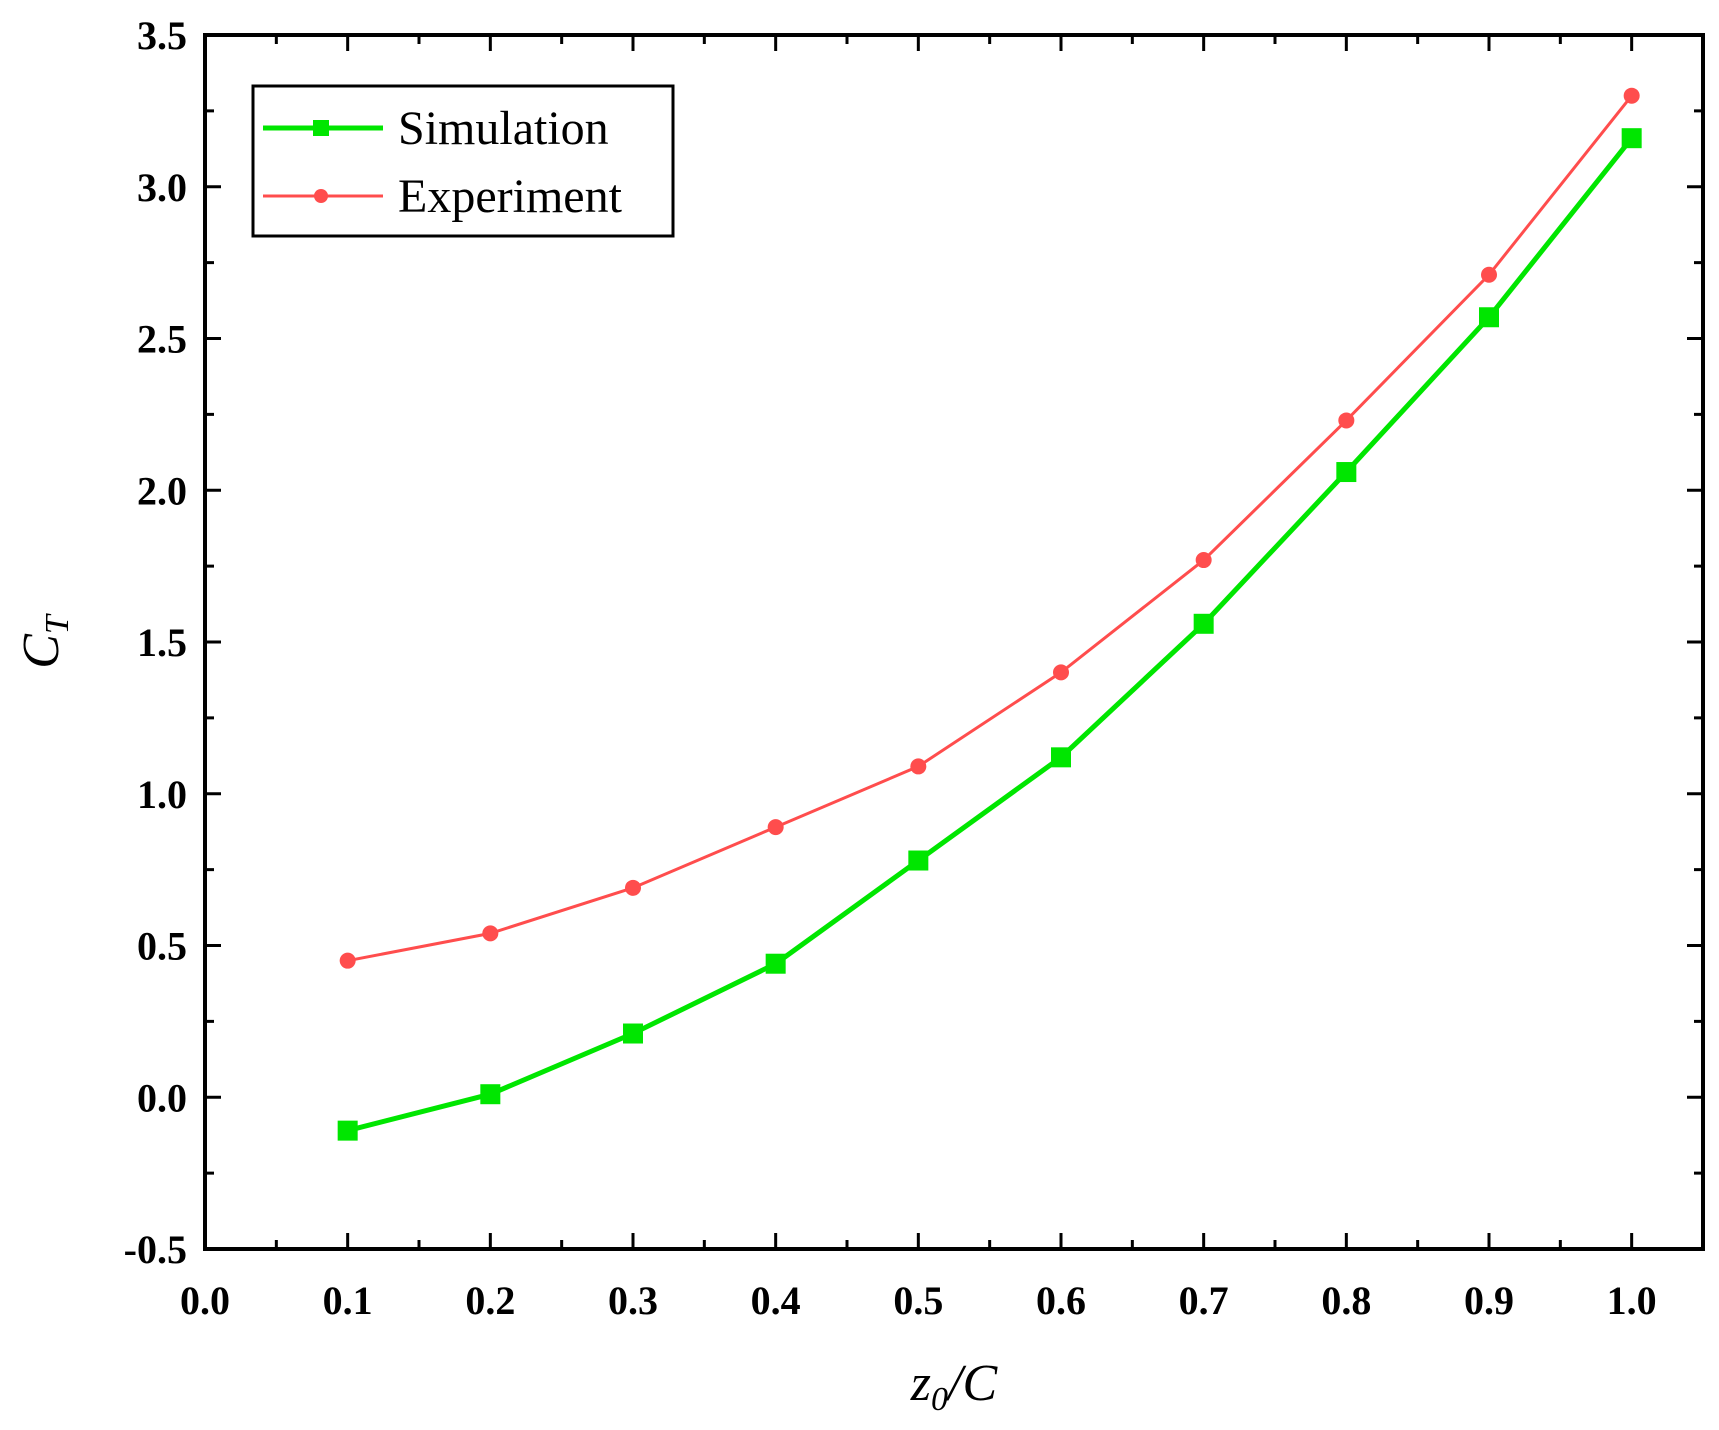  I want to click on y-tick-label: 0.0, so click(162, 1097).